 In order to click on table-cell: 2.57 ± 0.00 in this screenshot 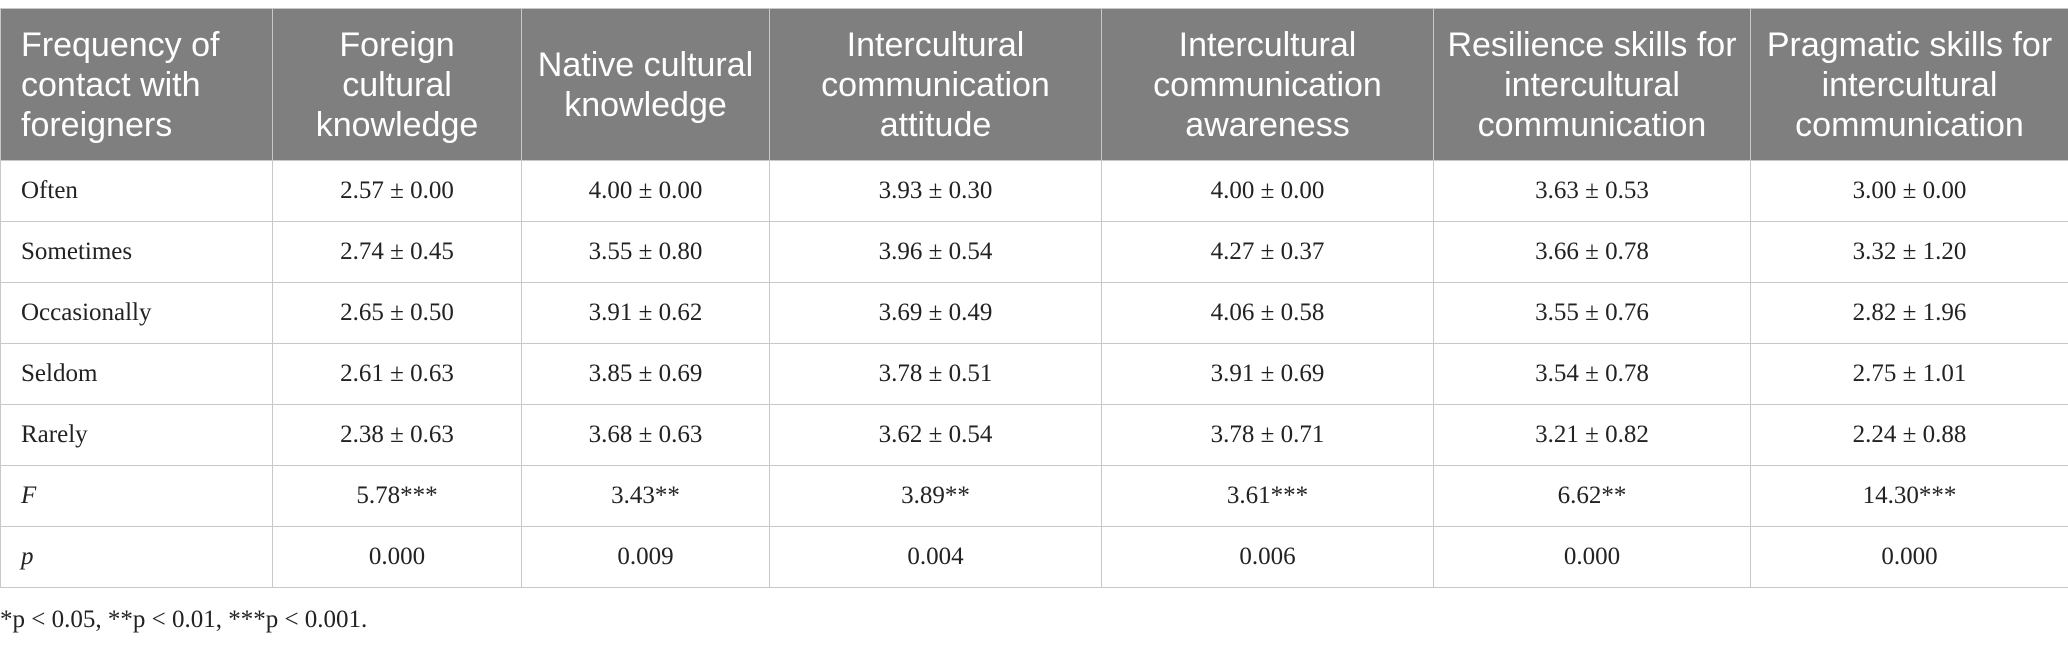, I will do `click(397, 191)`.